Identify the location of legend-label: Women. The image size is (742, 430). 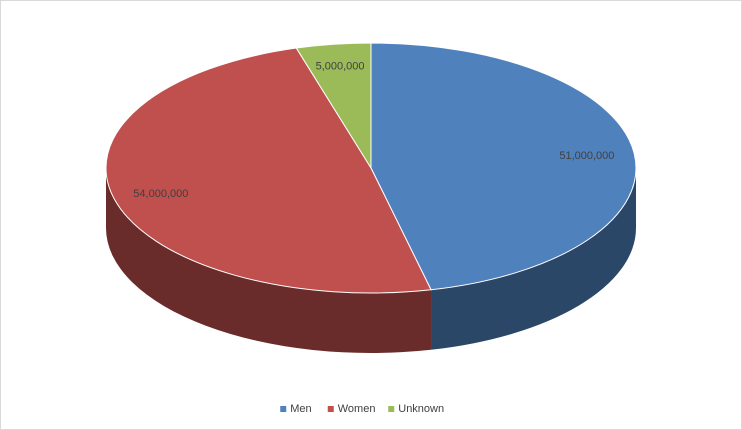
(357, 409).